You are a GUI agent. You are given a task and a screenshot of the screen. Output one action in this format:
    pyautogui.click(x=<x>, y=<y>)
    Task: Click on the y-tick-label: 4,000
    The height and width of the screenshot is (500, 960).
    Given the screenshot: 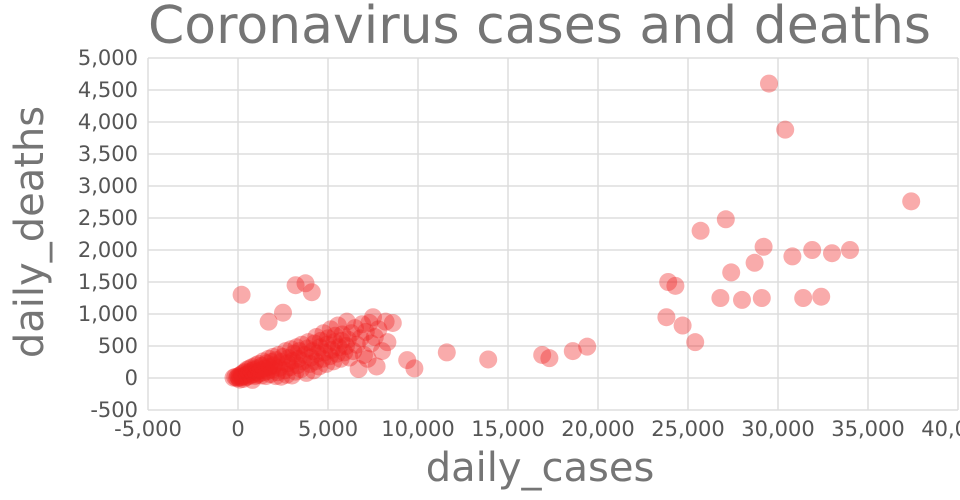 What is the action you would take?
    pyautogui.click(x=108, y=122)
    